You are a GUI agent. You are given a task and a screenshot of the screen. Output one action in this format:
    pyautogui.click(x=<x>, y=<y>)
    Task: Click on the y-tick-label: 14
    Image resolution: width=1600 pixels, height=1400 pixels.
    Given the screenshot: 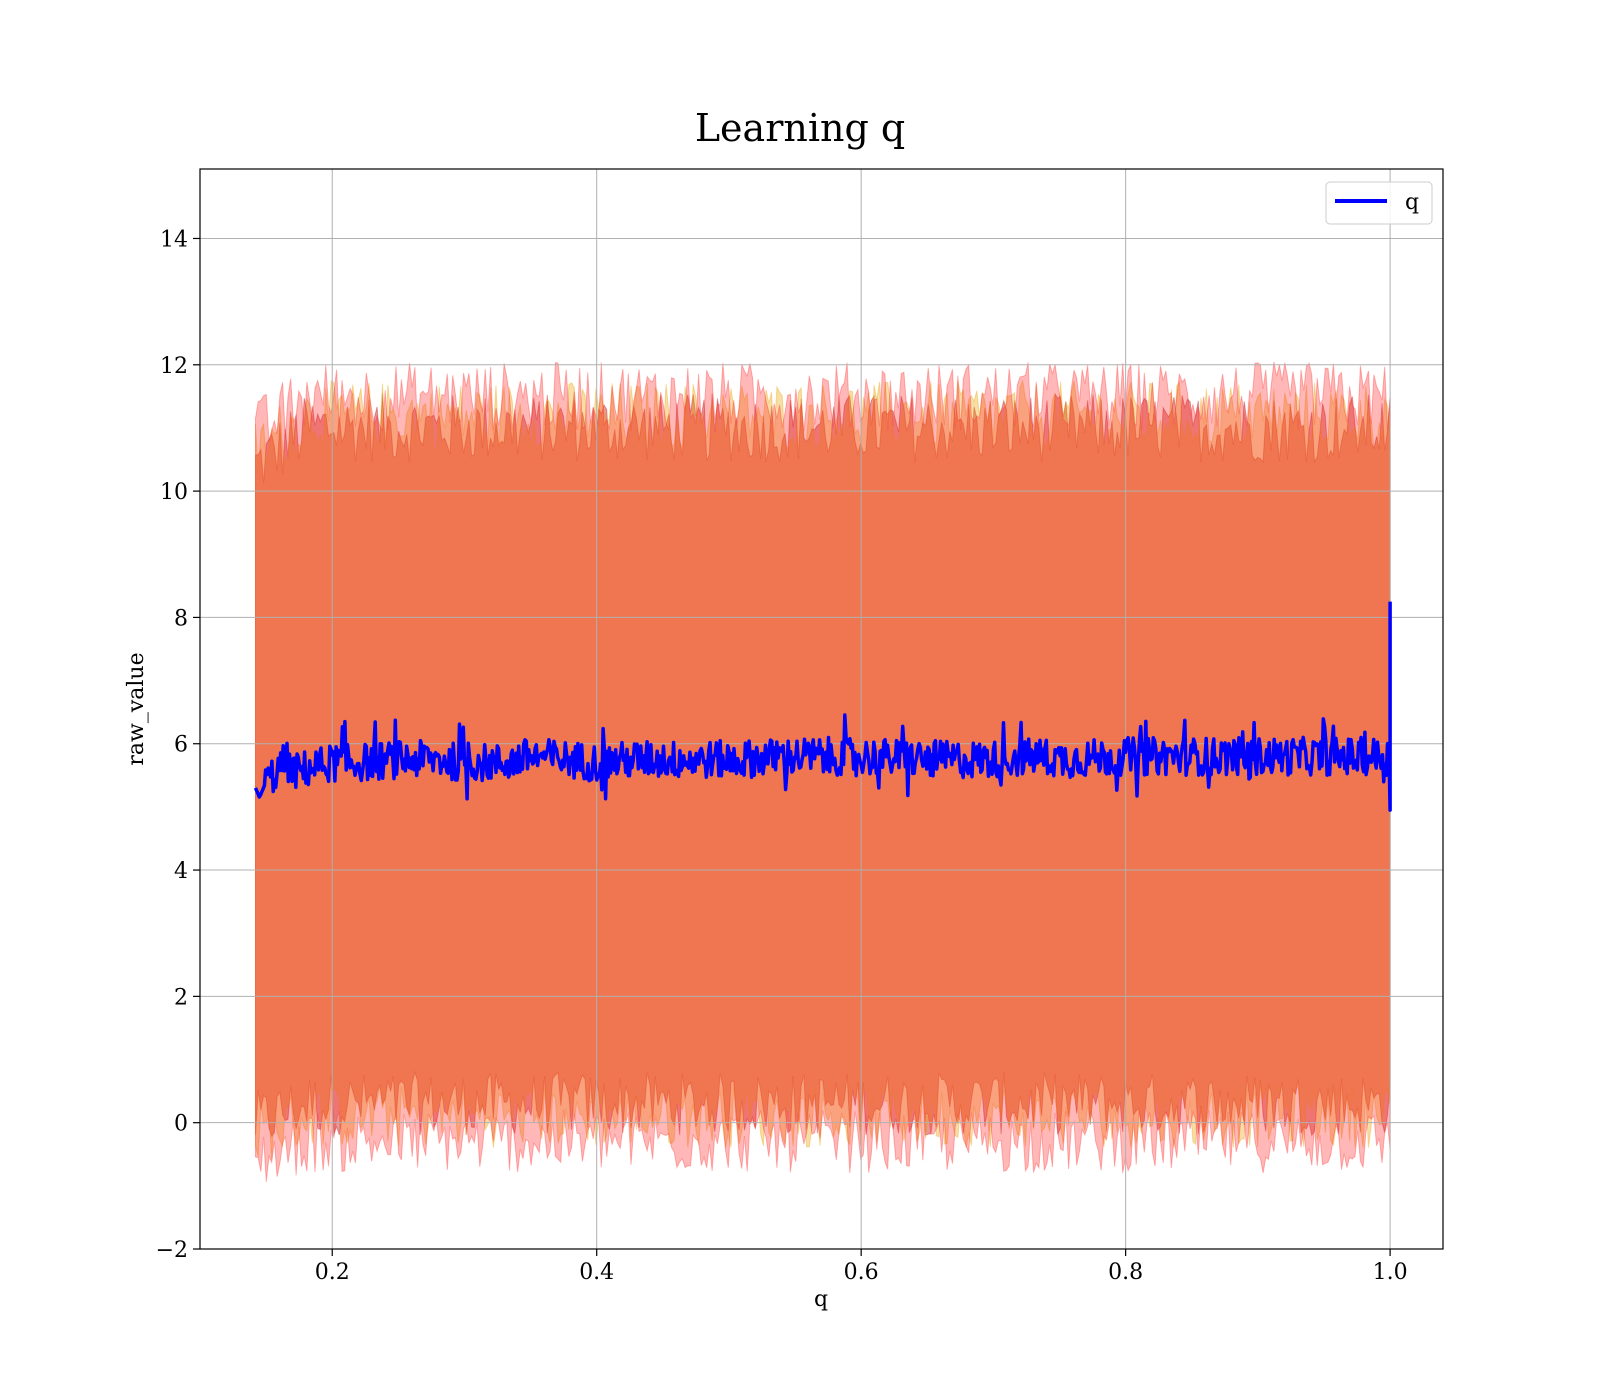 What is the action you would take?
    pyautogui.click(x=174, y=239)
    